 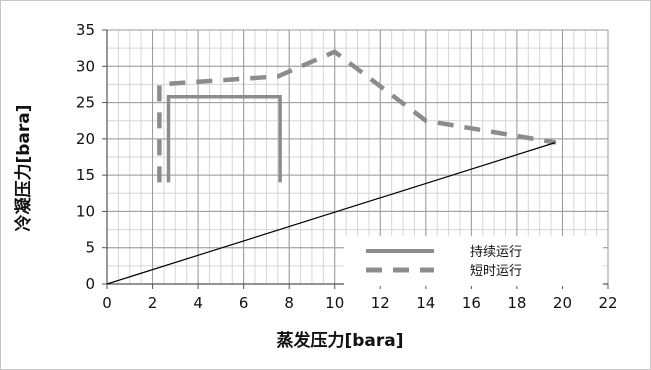 I want to click on x-tick-label: 14, so click(x=425, y=303).